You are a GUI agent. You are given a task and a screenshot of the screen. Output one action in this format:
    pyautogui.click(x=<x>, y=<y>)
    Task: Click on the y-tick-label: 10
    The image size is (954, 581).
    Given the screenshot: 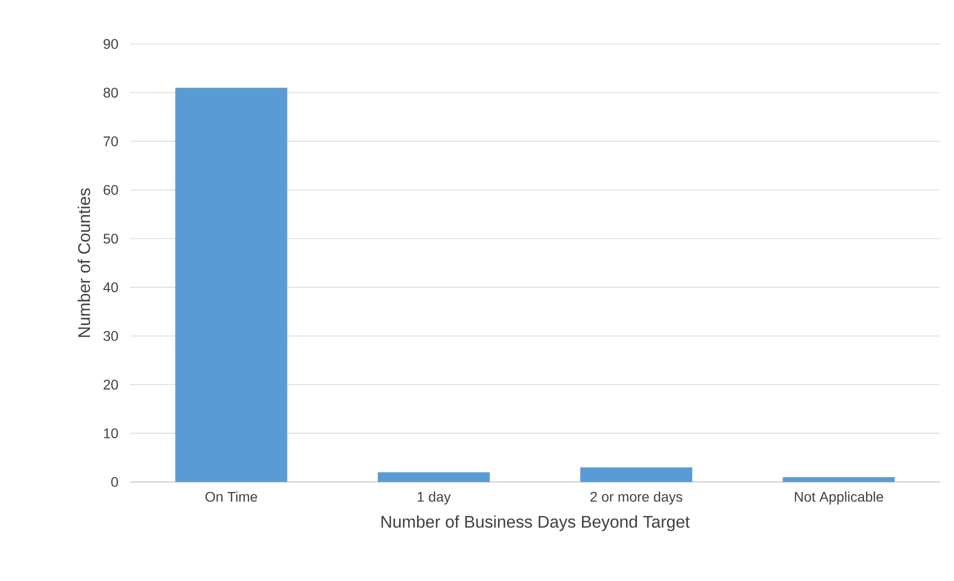 What is the action you would take?
    pyautogui.click(x=111, y=433)
    